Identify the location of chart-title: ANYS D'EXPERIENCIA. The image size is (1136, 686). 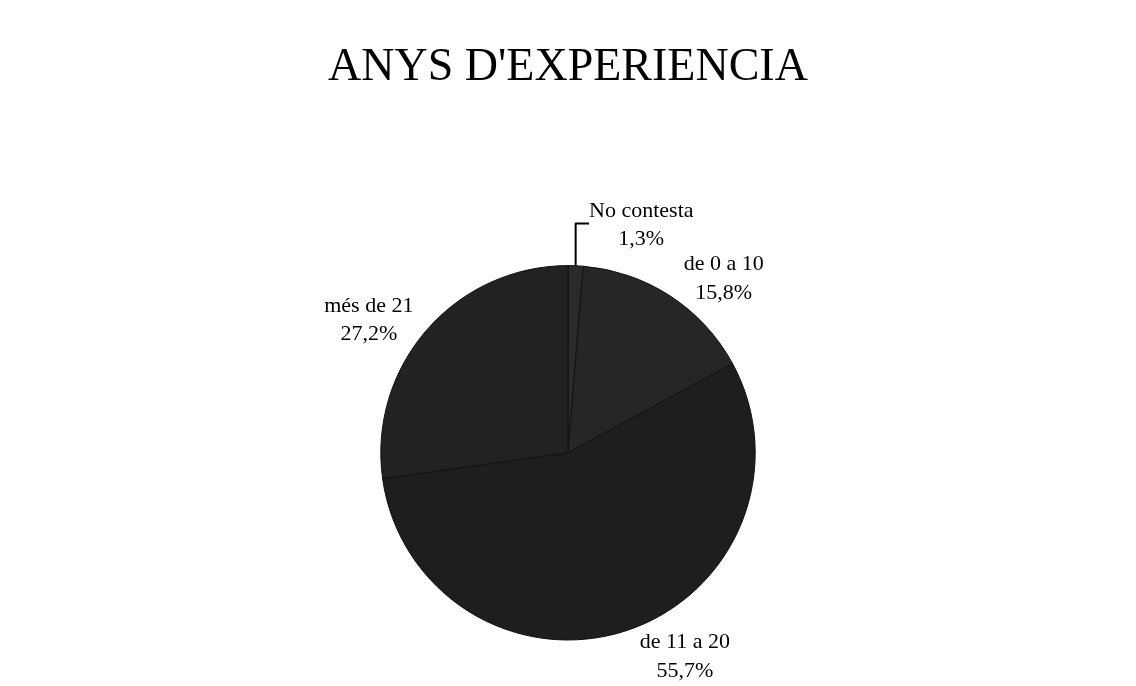
(568, 65).